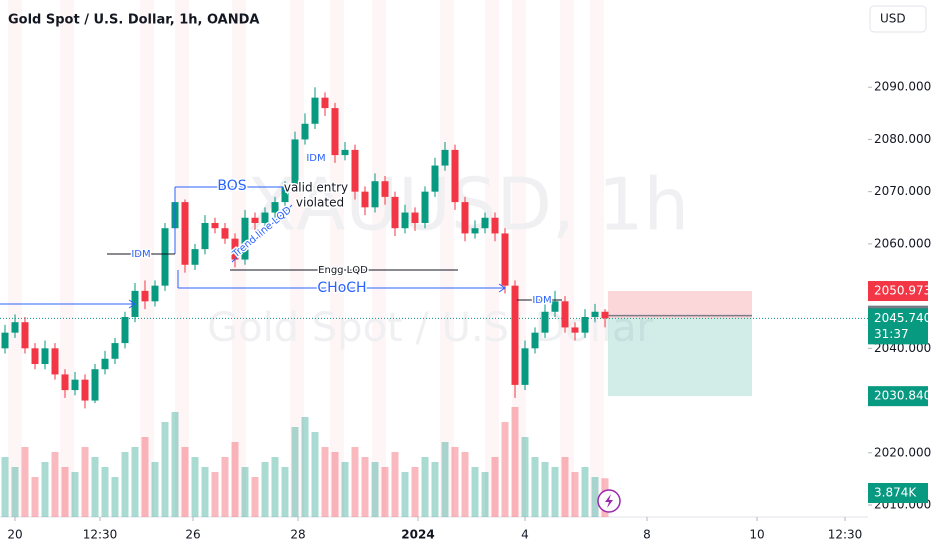 Image resolution: width=932 pixels, height=550 pixels. I want to click on volume-label: 3.874K, so click(895, 493).